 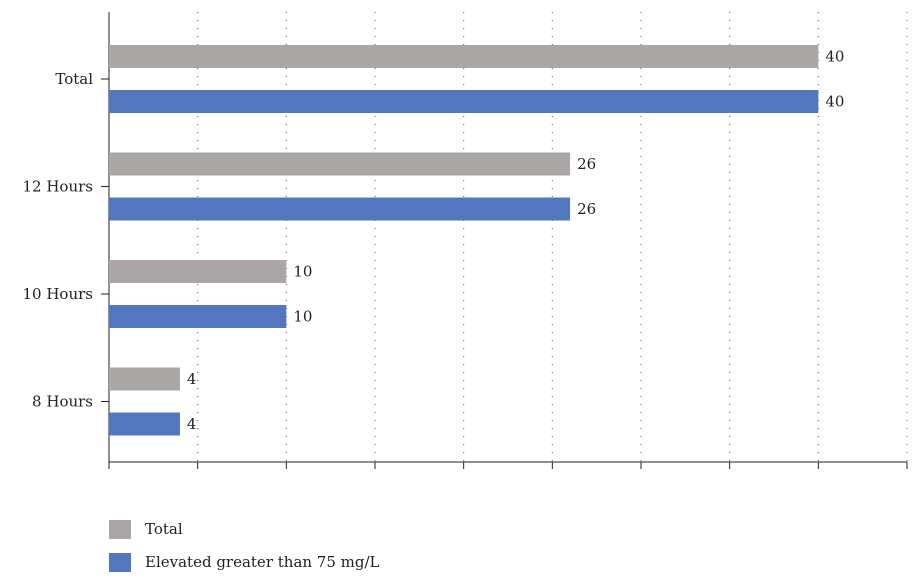 What do you see at coordinates (262, 562) in the screenshot?
I see `legend-label-elevated: Elevated greater than 75 mg/L` at bounding box center [262, 562].